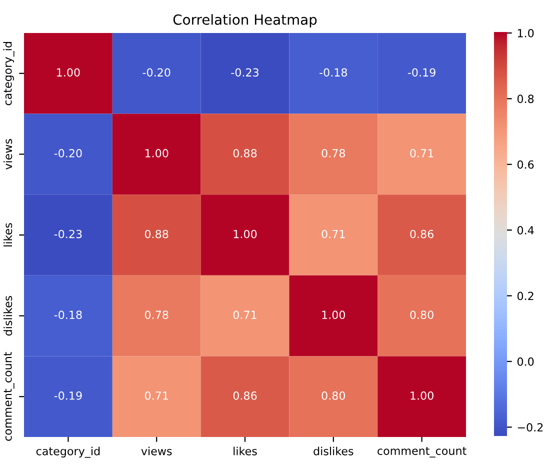  What do you see at coordinates (8, 234) in the screenshot?
I see `y-tick-label: likes` at bounding box center [8, 234].